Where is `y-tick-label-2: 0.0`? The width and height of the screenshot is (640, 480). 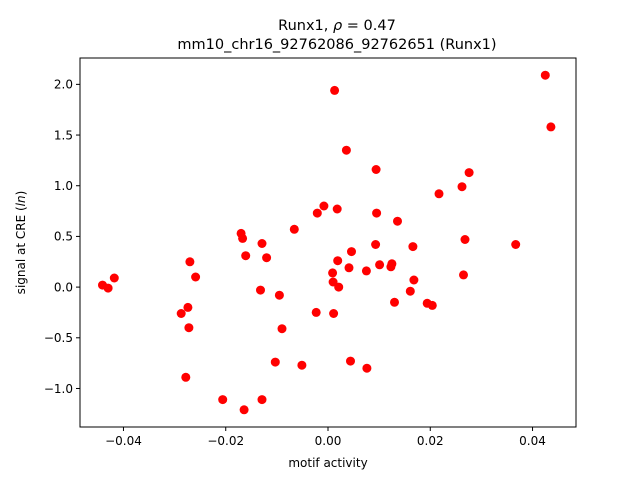 y-tick-label-2: 0.0 is located at coordinates (63, 287).